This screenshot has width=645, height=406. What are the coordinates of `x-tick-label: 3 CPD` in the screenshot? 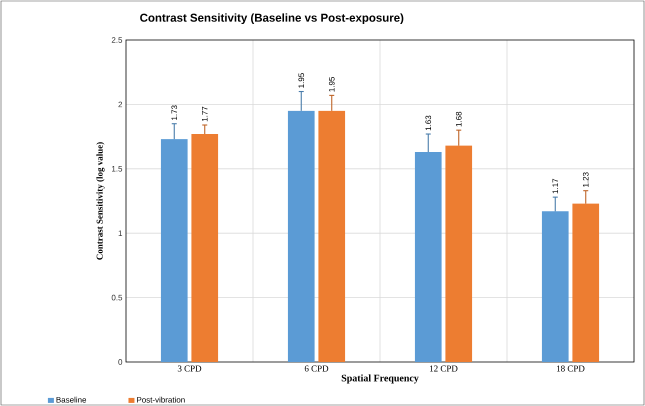 It's located at (190, 369).